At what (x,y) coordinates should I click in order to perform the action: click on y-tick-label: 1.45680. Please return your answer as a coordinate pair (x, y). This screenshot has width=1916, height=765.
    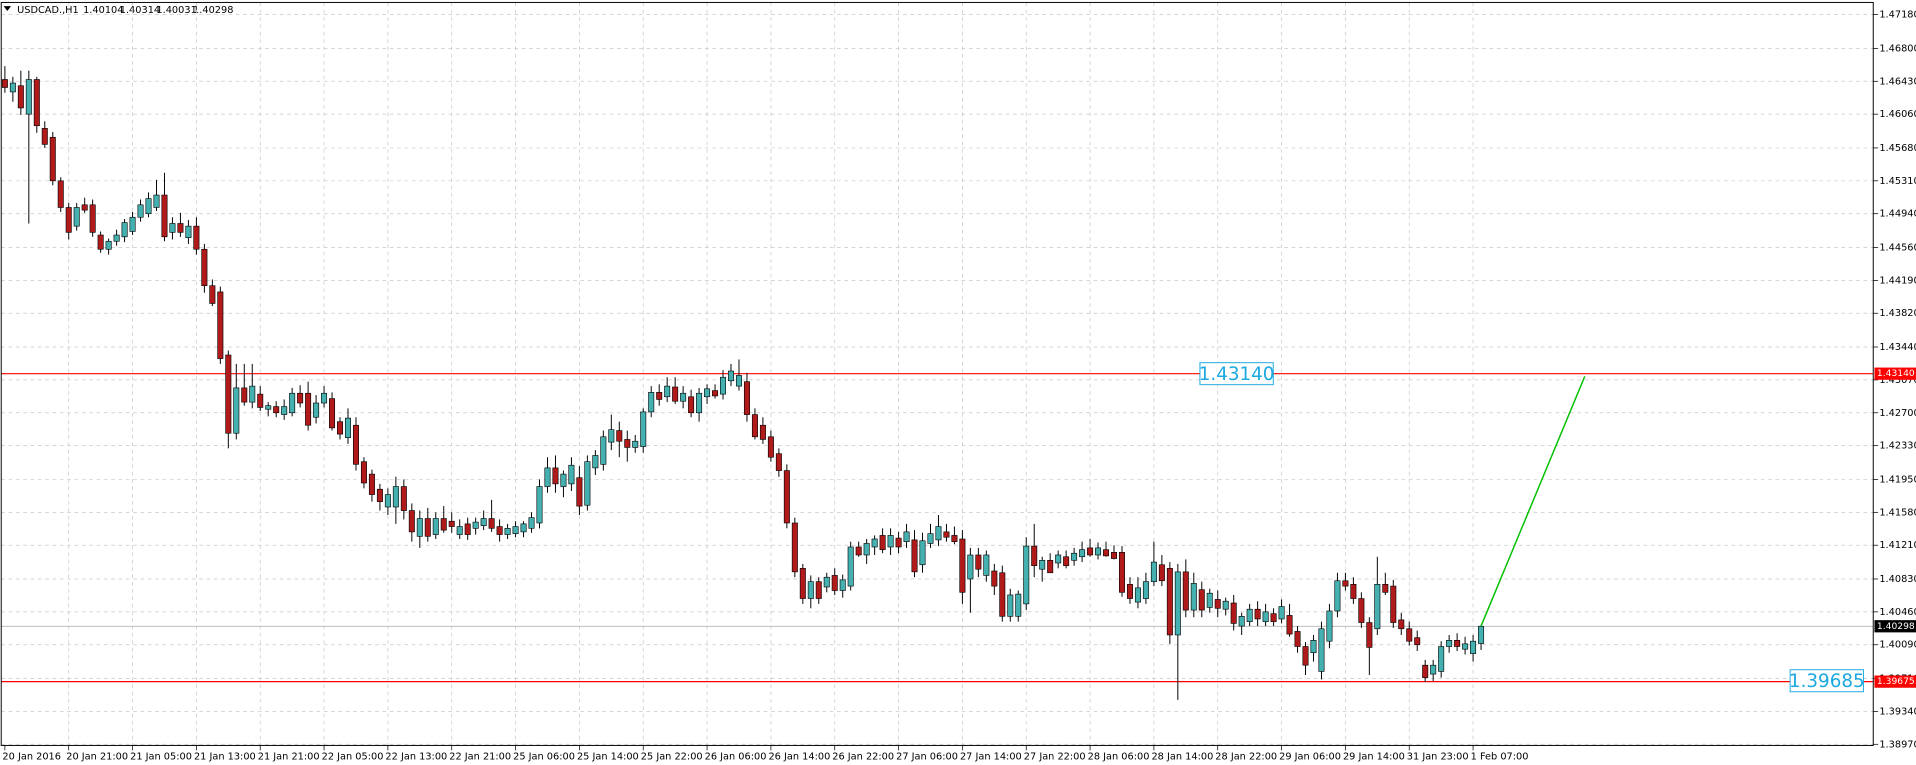
    Looking at the image, I should click on (1897, 148).